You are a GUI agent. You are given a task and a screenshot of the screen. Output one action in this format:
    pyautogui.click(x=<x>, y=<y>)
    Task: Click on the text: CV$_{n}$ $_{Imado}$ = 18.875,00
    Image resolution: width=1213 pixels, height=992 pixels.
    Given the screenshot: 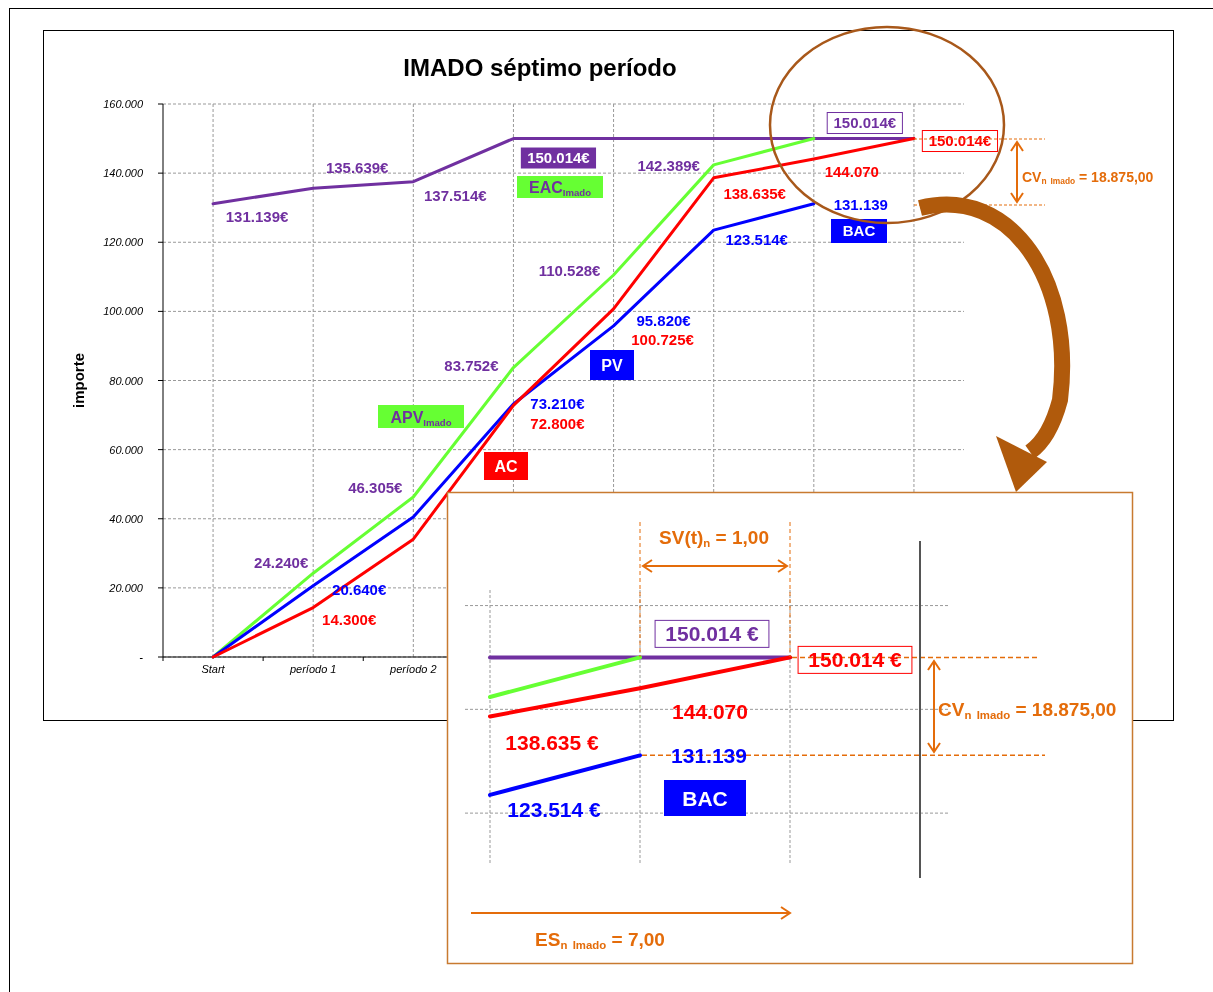 What is the action you would take?
    pyautogui.click(x=1088, y=177)
    